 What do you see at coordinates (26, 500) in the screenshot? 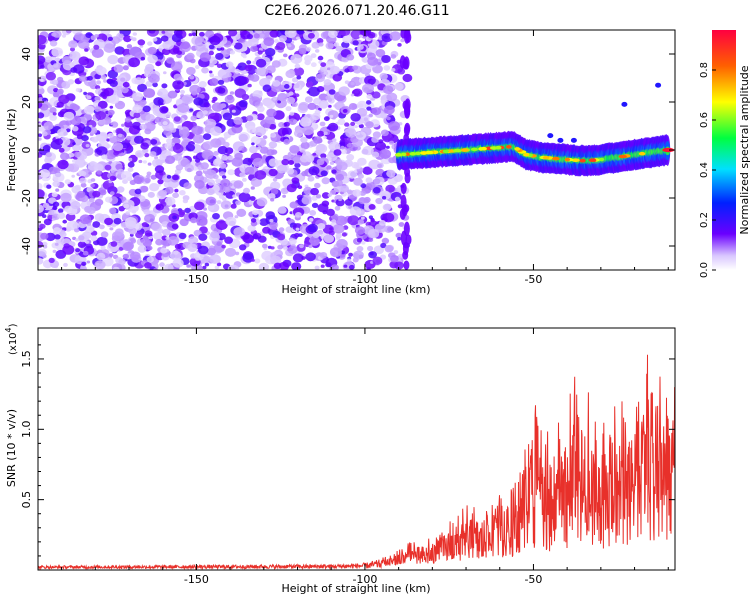
I see `snr-y-tick-label: 0.5` at bounding box center [26, 500].